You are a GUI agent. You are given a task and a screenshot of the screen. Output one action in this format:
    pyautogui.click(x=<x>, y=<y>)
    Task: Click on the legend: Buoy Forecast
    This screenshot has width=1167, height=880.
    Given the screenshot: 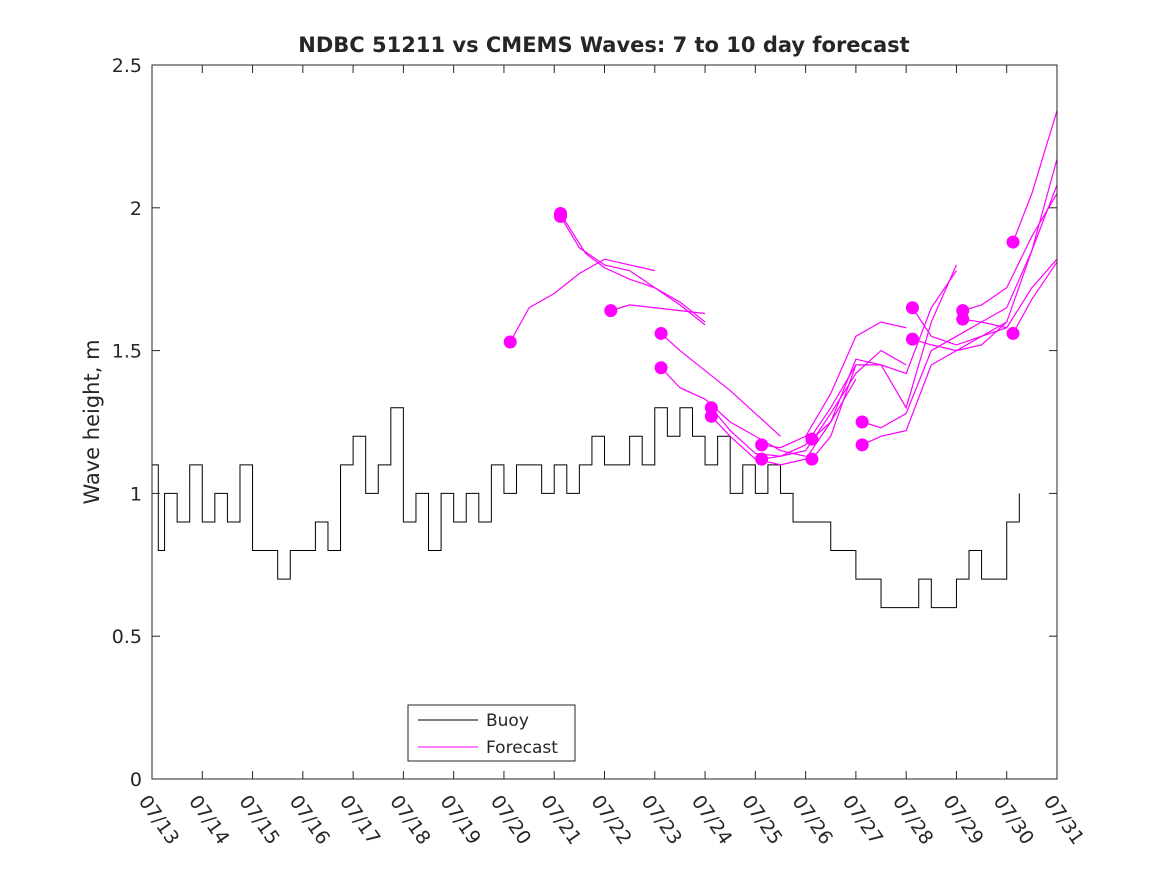 What is the action you would take?
    pyautogui.click(x=491, y=733)
    